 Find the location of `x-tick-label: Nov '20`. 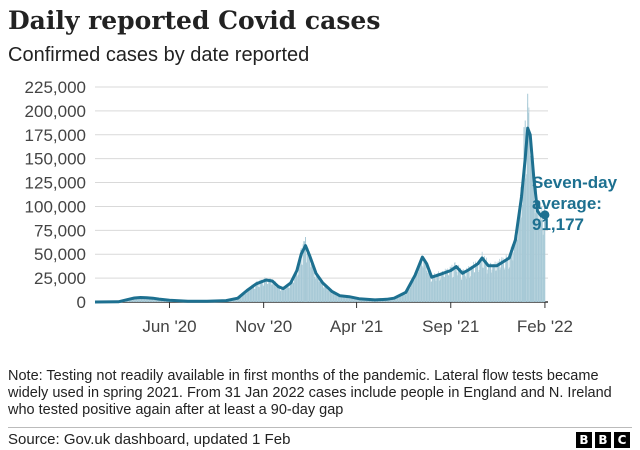

x-tick-label: Nov '20 is located at coordinates (263, 326).